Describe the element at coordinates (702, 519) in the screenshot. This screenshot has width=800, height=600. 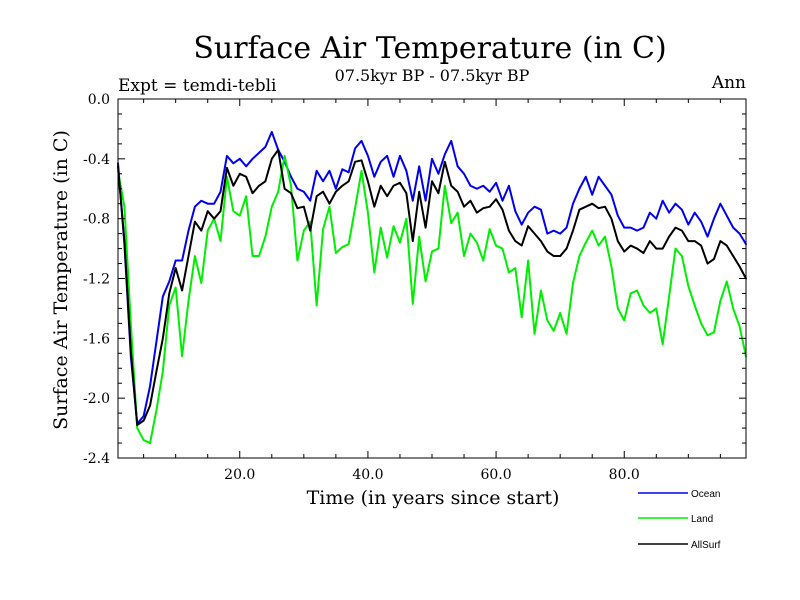
I see `legend-label-land: Land` at that location.